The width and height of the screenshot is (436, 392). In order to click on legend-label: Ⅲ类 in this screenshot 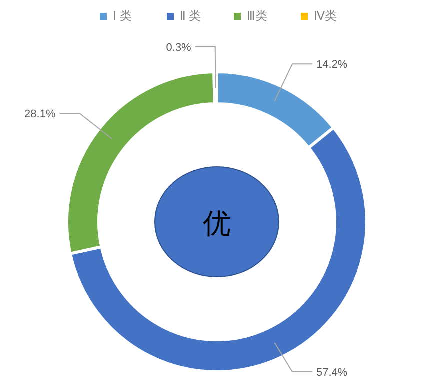, I will do `click(257, 16)`.